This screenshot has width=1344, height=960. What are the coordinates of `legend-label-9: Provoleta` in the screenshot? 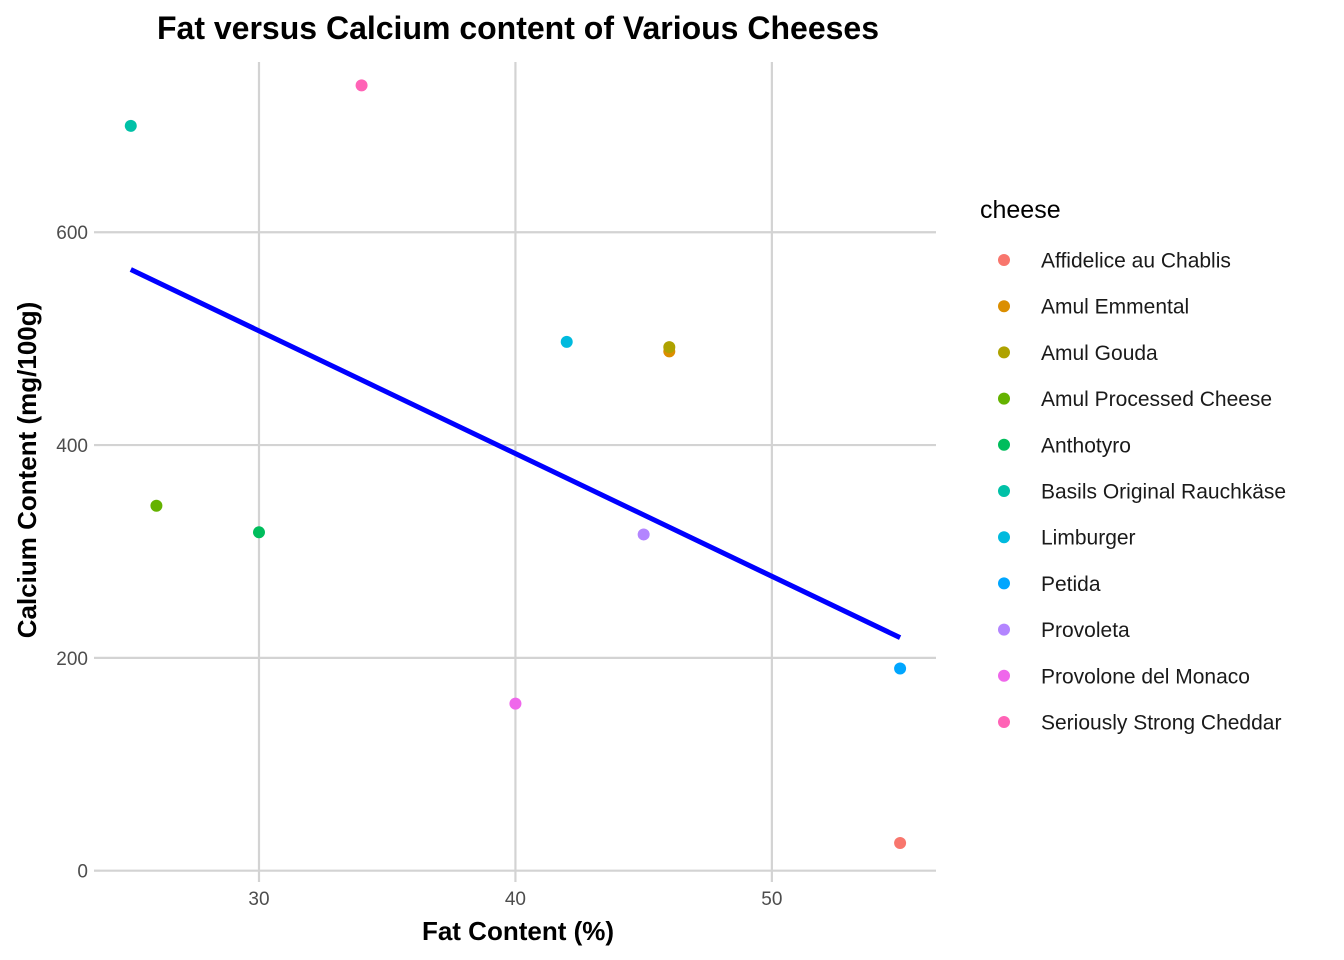 It's located at (1085, 630).